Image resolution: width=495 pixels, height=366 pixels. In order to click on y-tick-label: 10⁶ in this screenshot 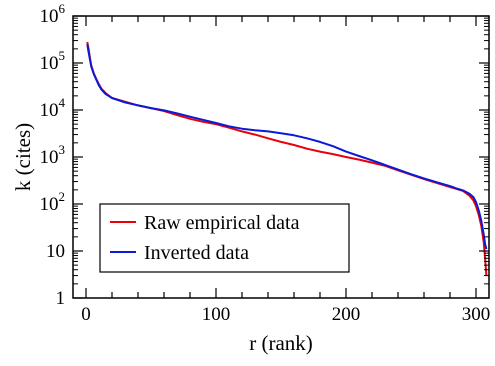, I will do `click(53, 14)`.